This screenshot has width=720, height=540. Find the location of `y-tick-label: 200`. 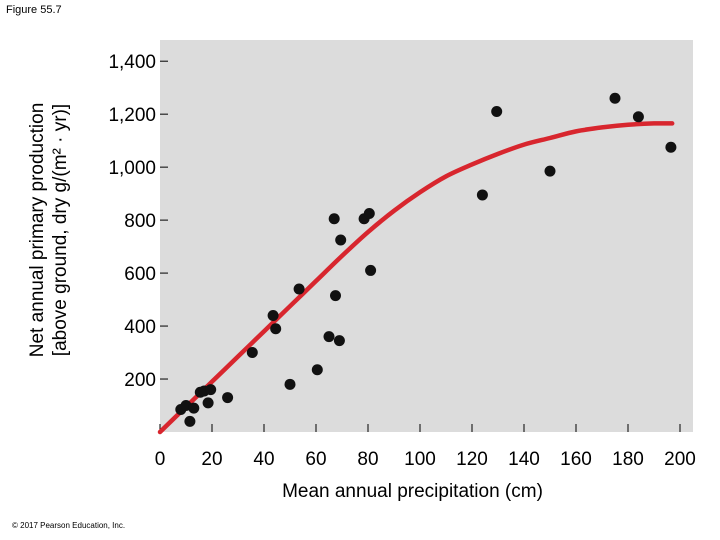

y-tick-label: 200 is located at coordinates (140, 380).